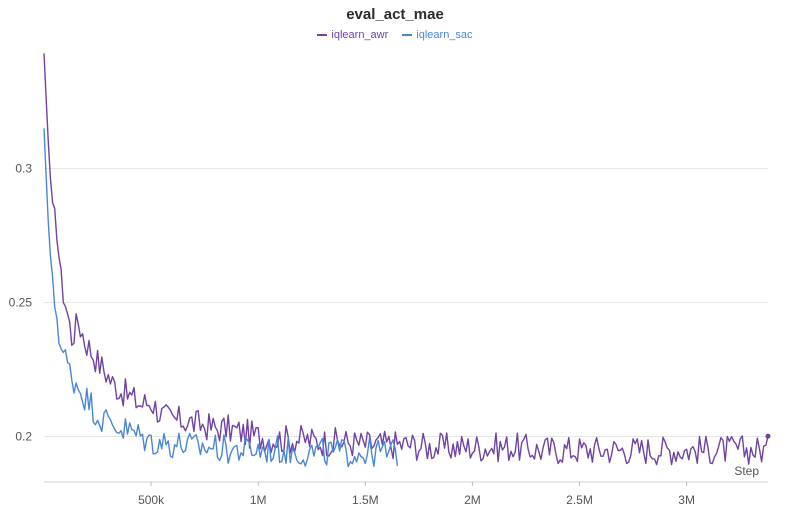  I want to click on x-tick-label: 3M, so click(686, 500).